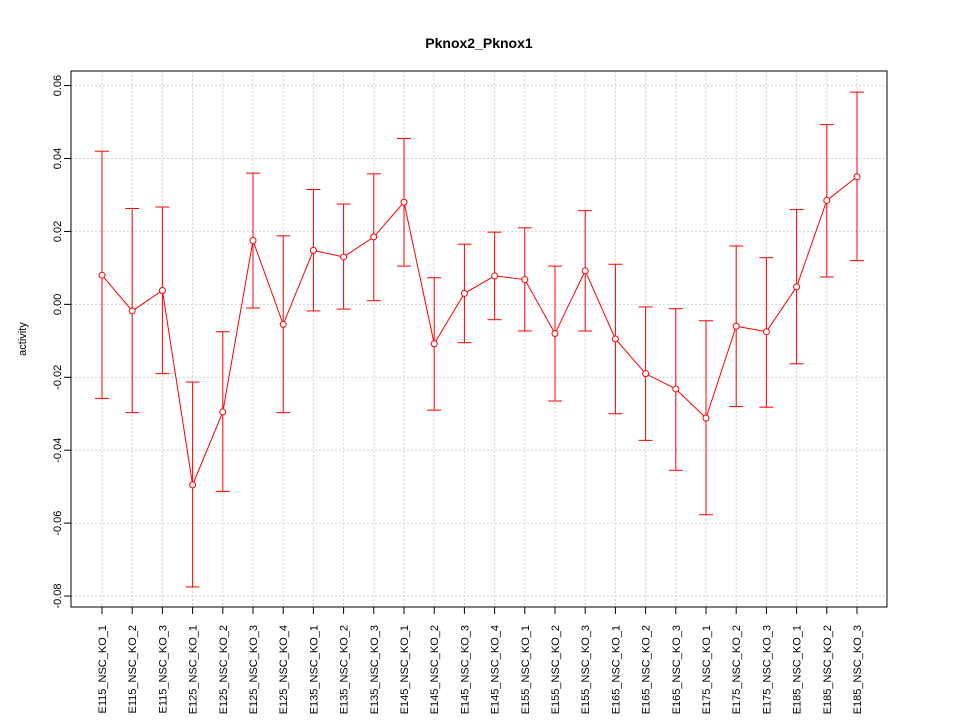 Image resolution: width=960 pixels, height=720 pixels. I want to click on y-axis: -0.08 -0.06 -0.04 -0.02 0.00 0.02 0.04 0.06, so click(62, 342).